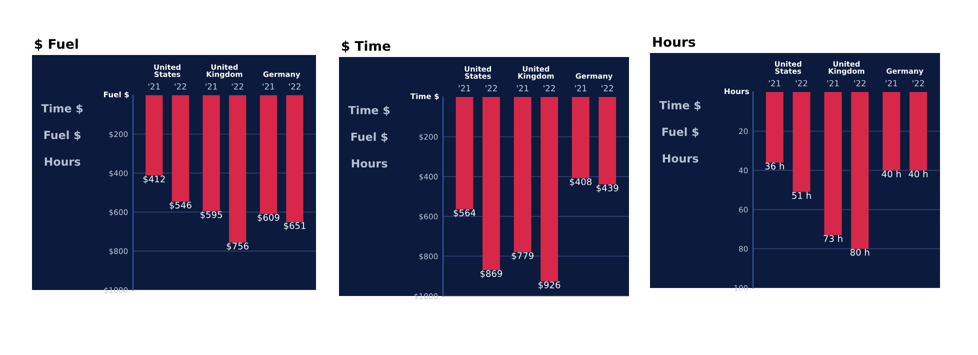  I want to click on data-label: $926, so click(549, 285).